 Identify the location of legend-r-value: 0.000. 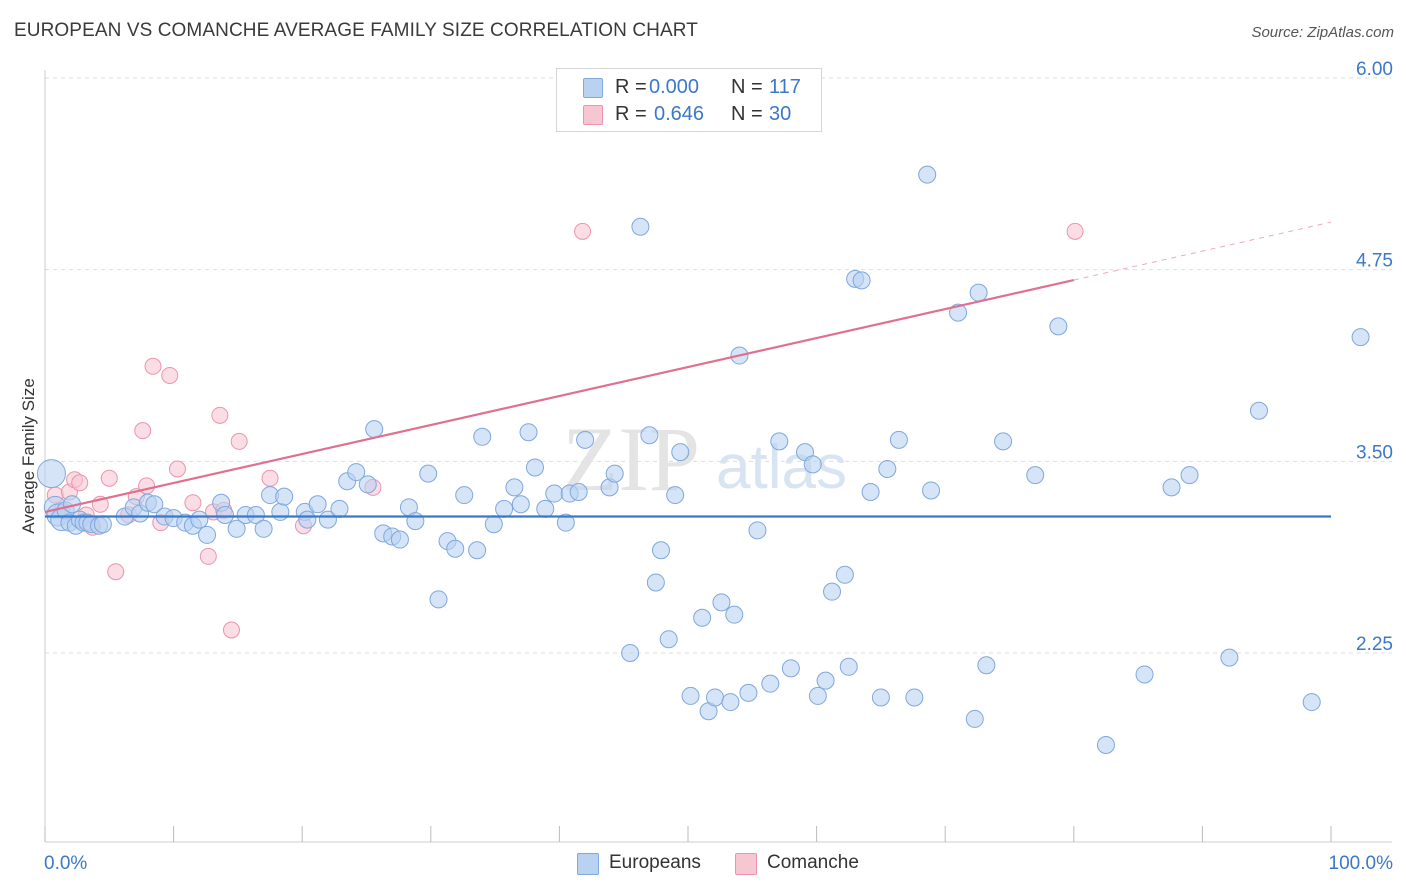
(674, 87).